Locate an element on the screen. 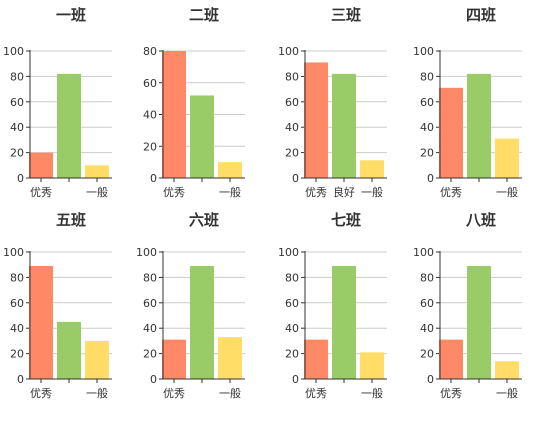 The height and width of the screenshot is (425, 550). chart-panel: 四班 0 20 40 60 80 100 优秀 一般 is located at coordinates (467, 102).